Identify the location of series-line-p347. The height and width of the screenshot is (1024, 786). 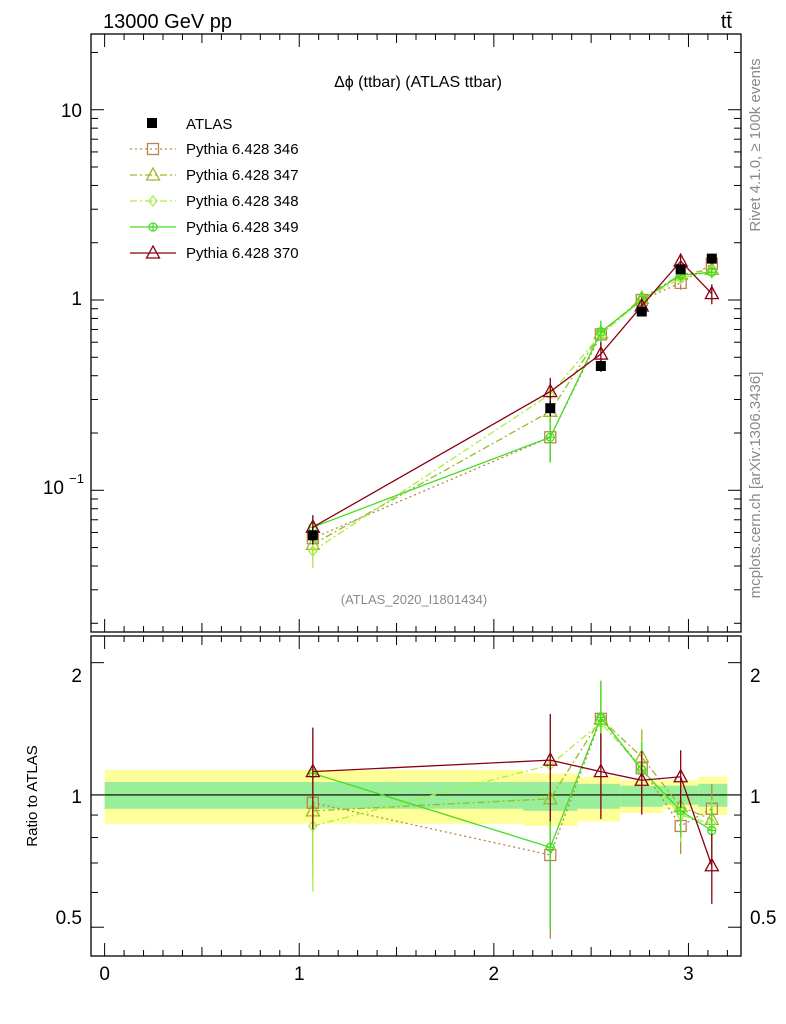
(512, 406).